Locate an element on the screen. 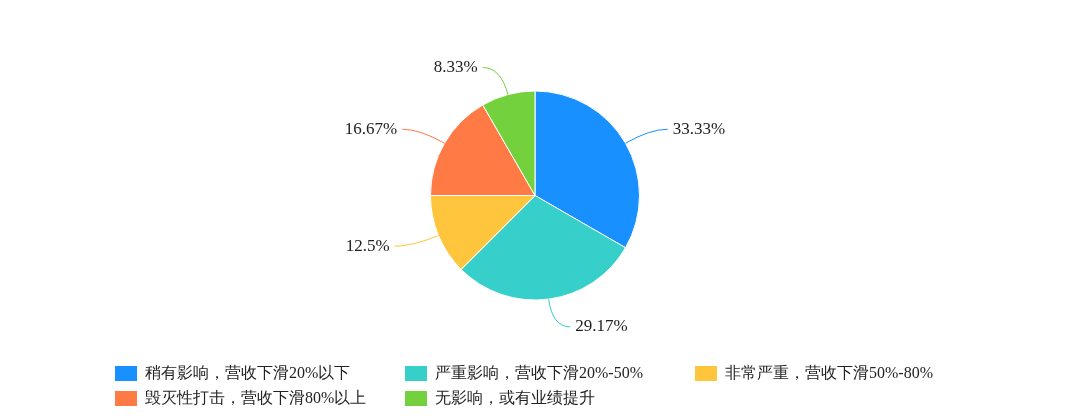  legend-label: 非常严重，营收下滑50%-80% is located at coordinates (829, 373).